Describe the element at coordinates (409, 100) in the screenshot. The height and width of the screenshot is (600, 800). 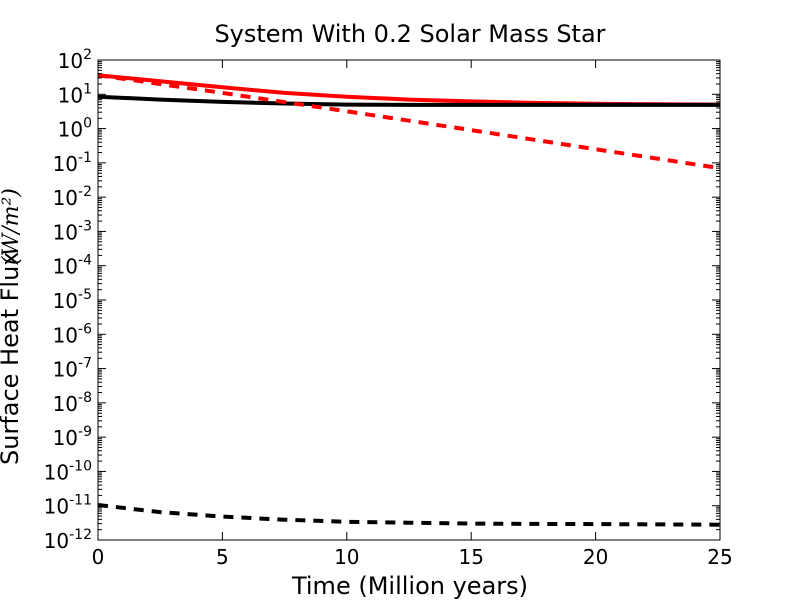
I see `series-black-solid` at that location.